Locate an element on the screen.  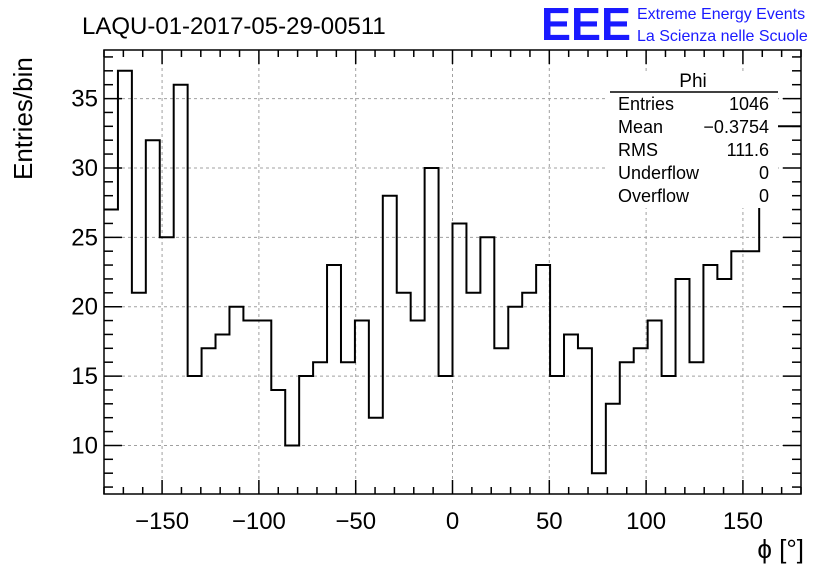
stats-value: −0.3754 is located at coordinates (736, 127).